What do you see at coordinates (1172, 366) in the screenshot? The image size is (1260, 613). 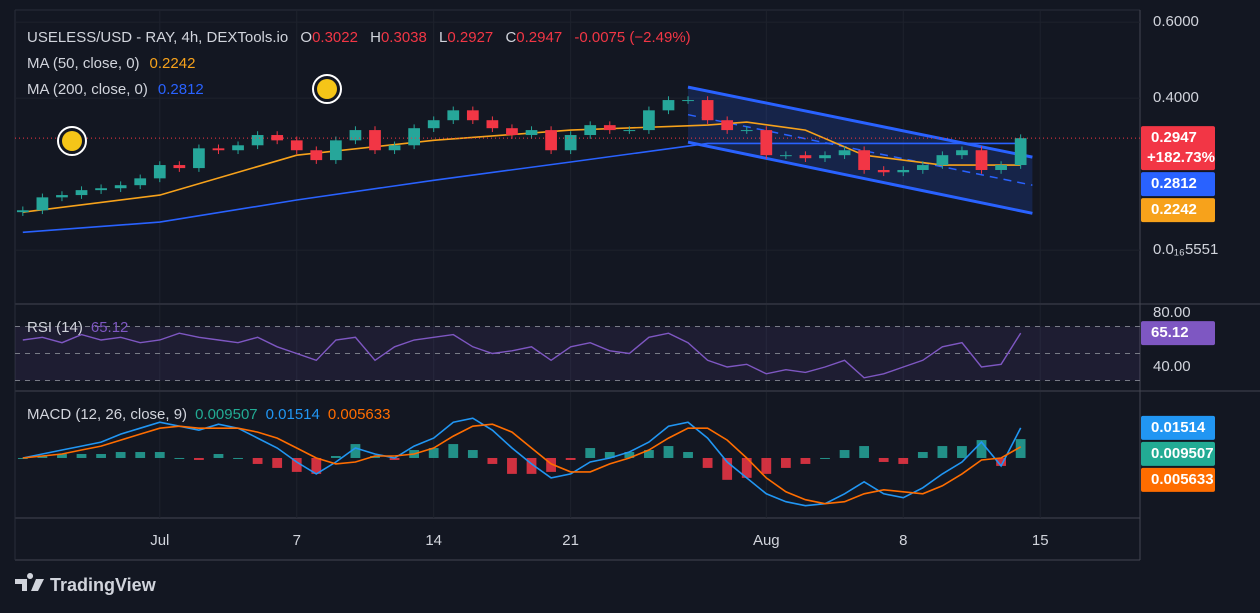 I see `y-tick-label: 40.00` at bounding box center [1172, 366].